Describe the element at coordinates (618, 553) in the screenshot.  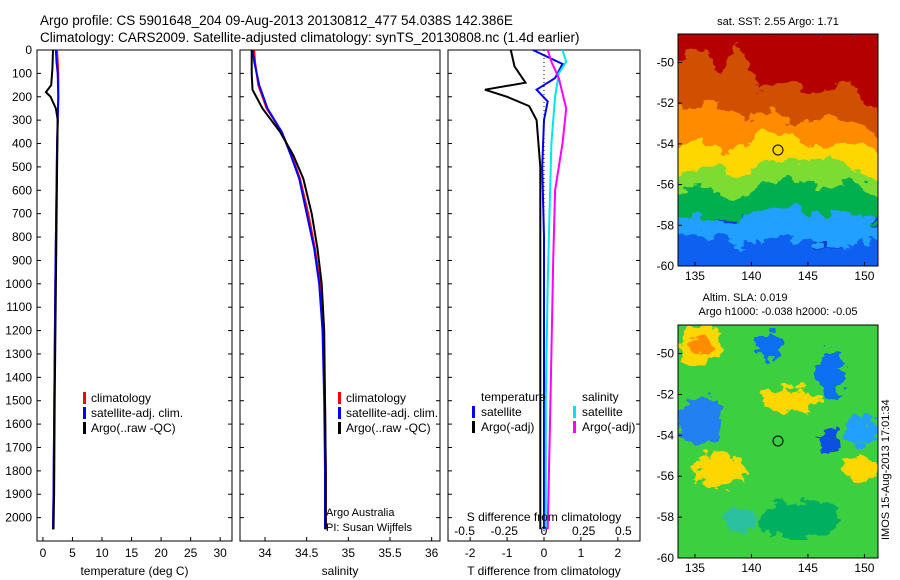
I see `x-tick-label: 2` at that location.